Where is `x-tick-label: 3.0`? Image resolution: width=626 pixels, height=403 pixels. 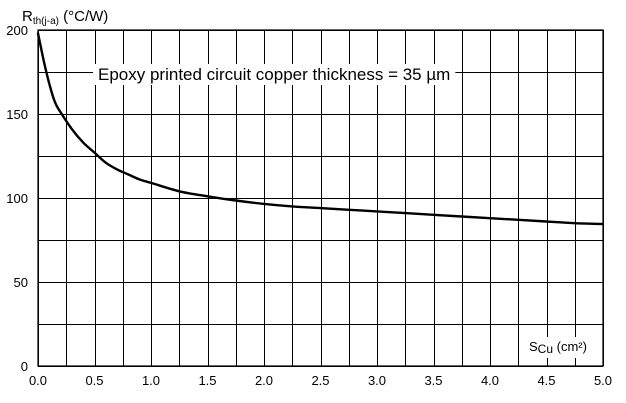
x-tick-label: 3.0 is located at coordinates (377, 380).